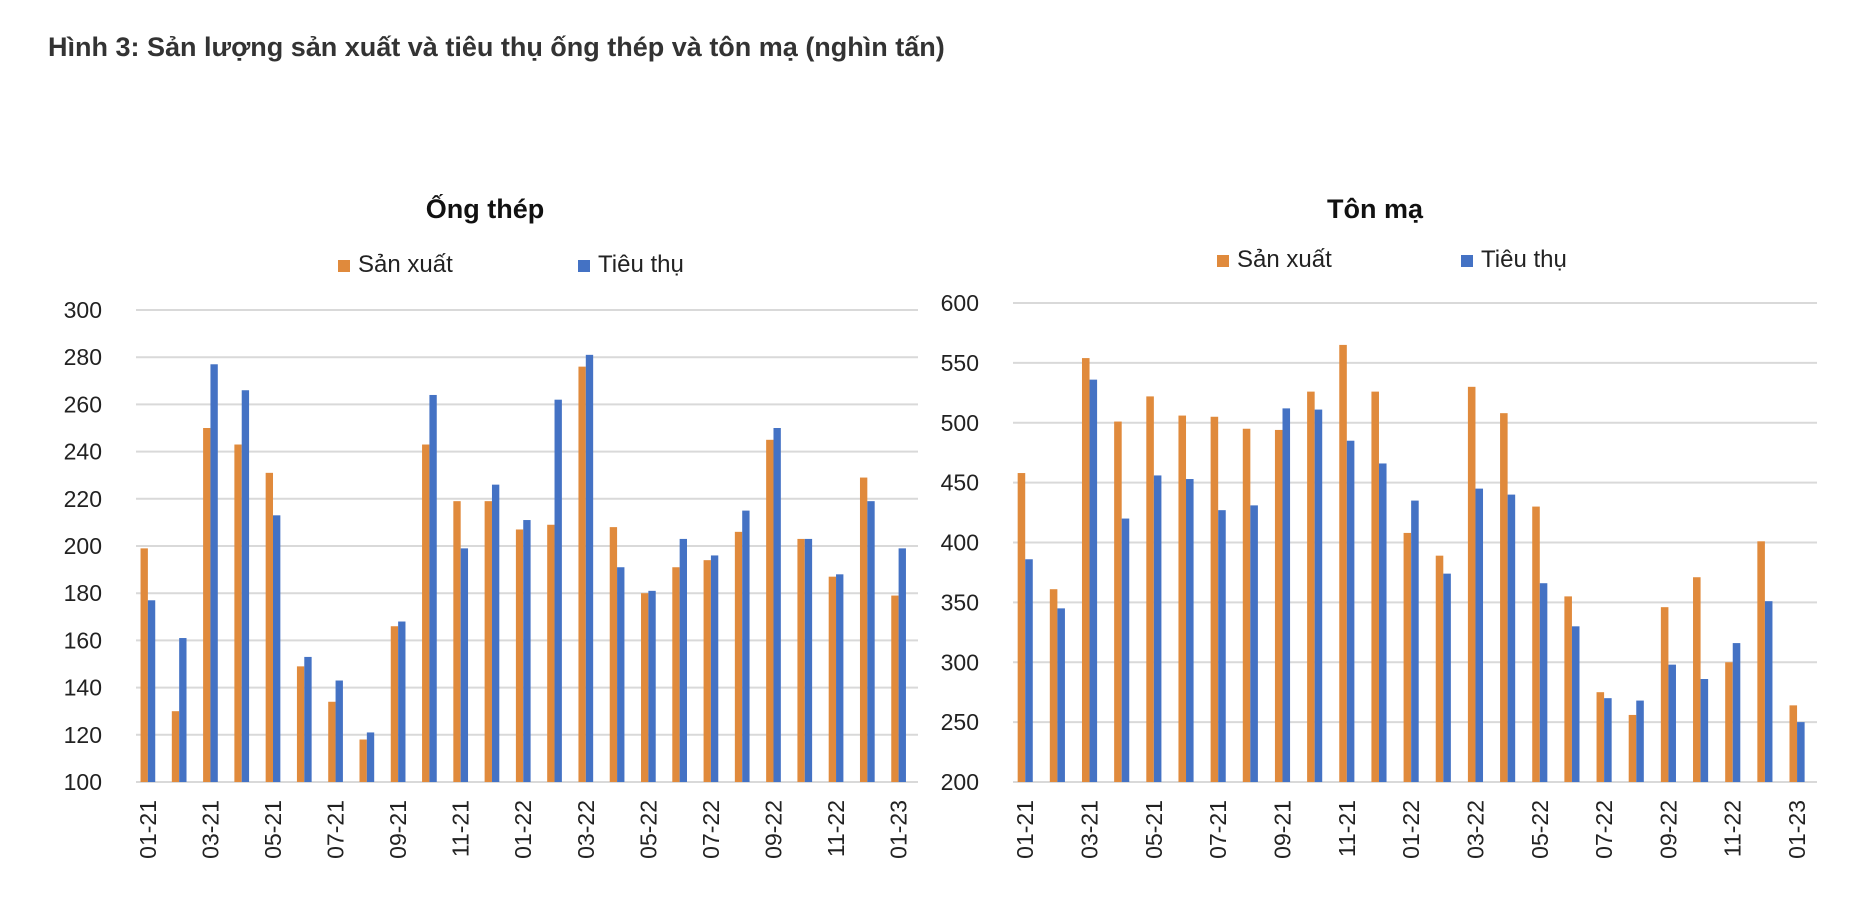 The width and height of the screenshot is (1850, 922). Describe the element at coordinates (960, 423) in the screenshot. I see `y-tick-label: 500` at that location.